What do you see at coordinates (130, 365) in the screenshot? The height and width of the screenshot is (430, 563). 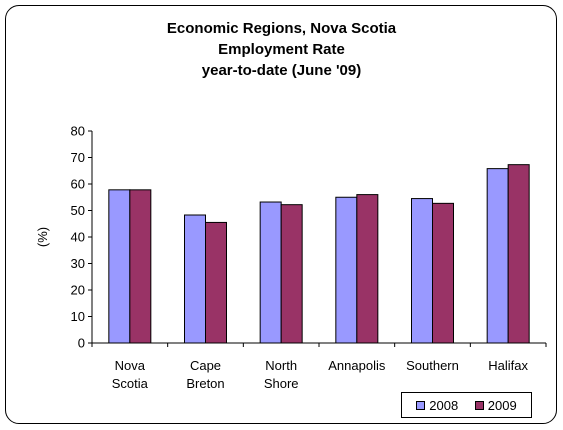 I see `x-tick-label: Nova` at bounding box center [130, 365].